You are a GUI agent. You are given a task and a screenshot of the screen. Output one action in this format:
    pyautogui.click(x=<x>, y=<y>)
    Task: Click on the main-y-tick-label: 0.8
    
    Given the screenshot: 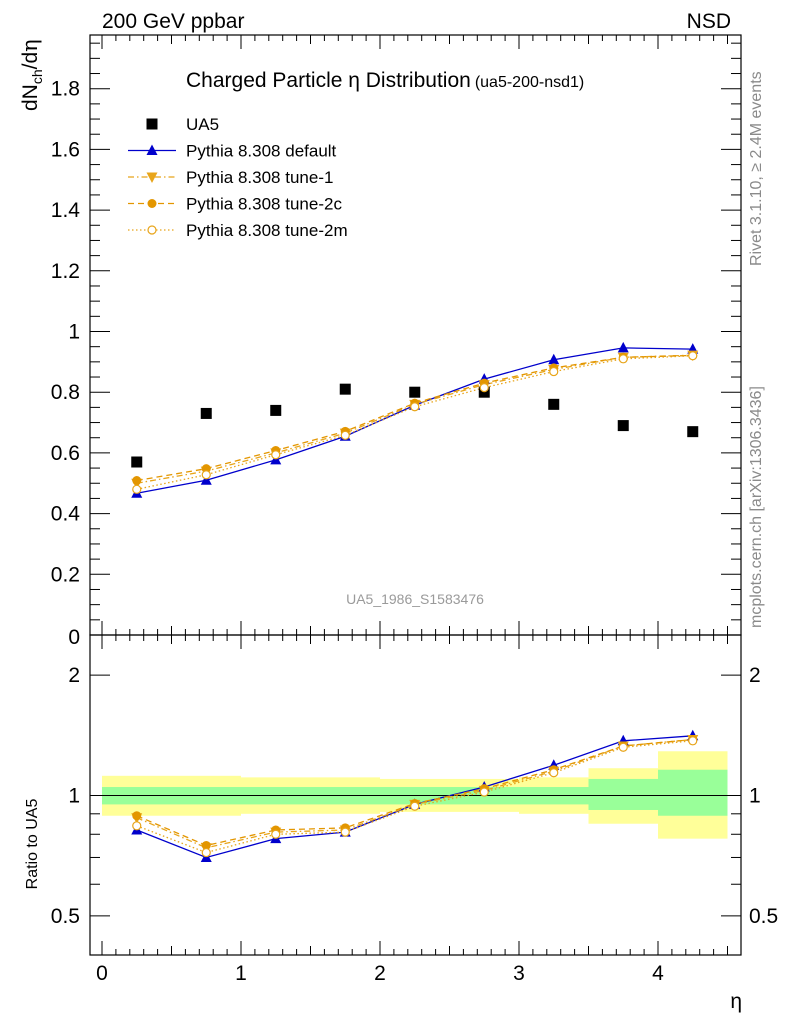 What is the action you would take?
    pyautogui.click(x=65, y=392)
    